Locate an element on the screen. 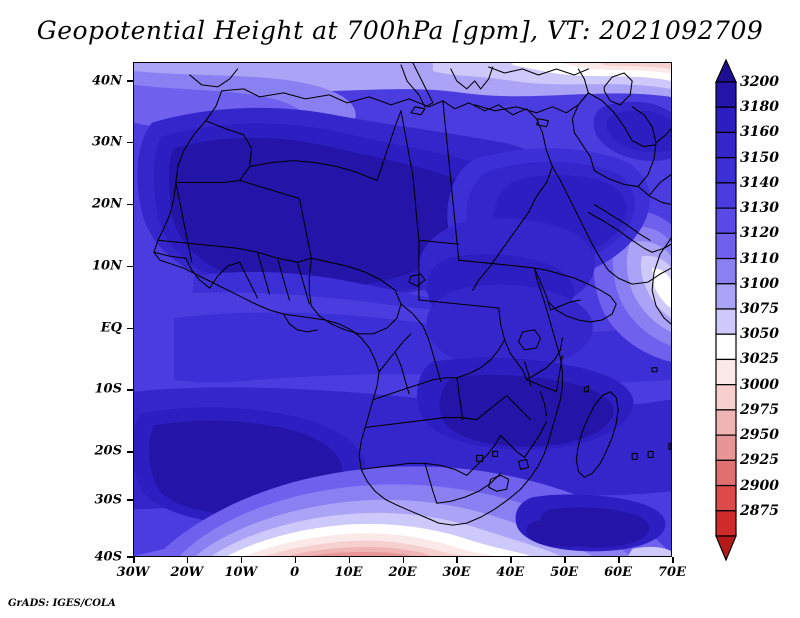  x-axis-label-1: 20W is located at coordinates (187, 572).